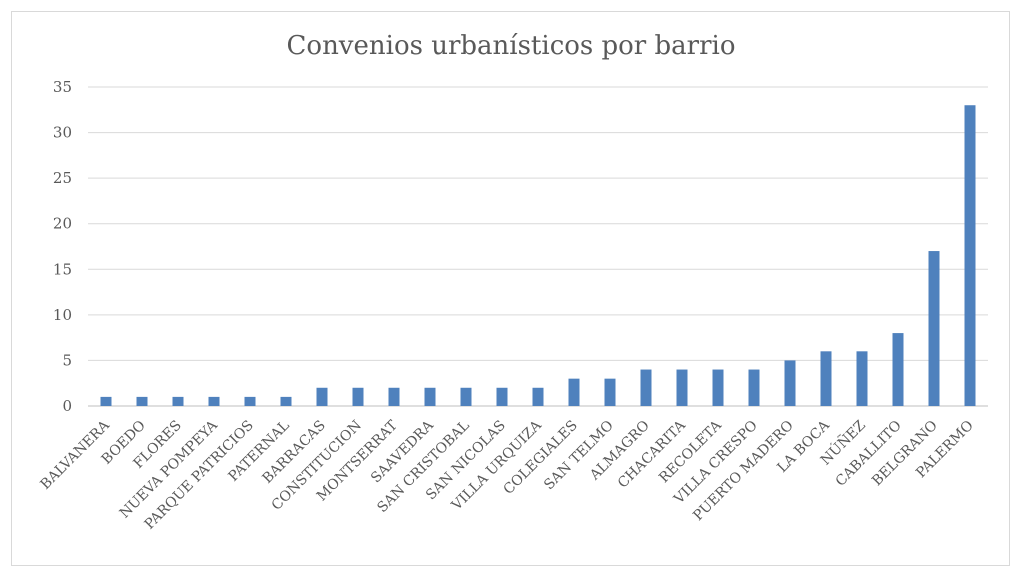  What do you see at coordinates (62, 246) in the screenshot?
I see `y-axis-ticks: 0 5 10 15 20 25 30 35` at bounding box center [62, 246].